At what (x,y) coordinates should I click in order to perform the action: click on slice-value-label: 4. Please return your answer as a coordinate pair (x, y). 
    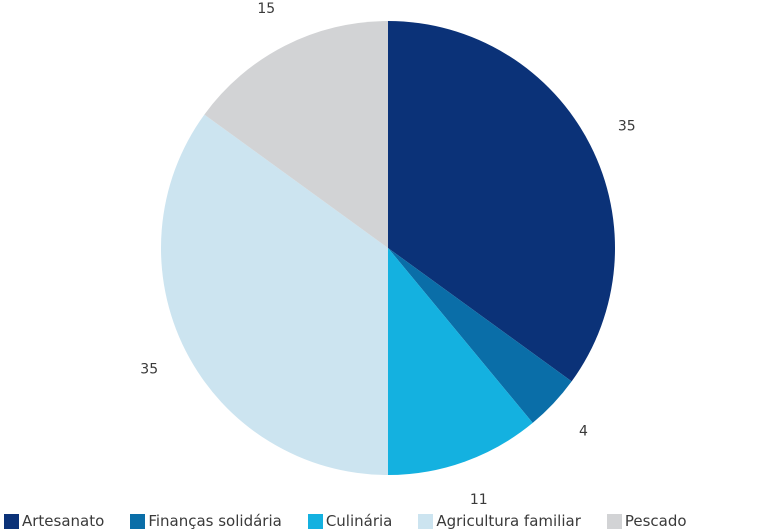
    Looking at the image, I should click on (583, 432).